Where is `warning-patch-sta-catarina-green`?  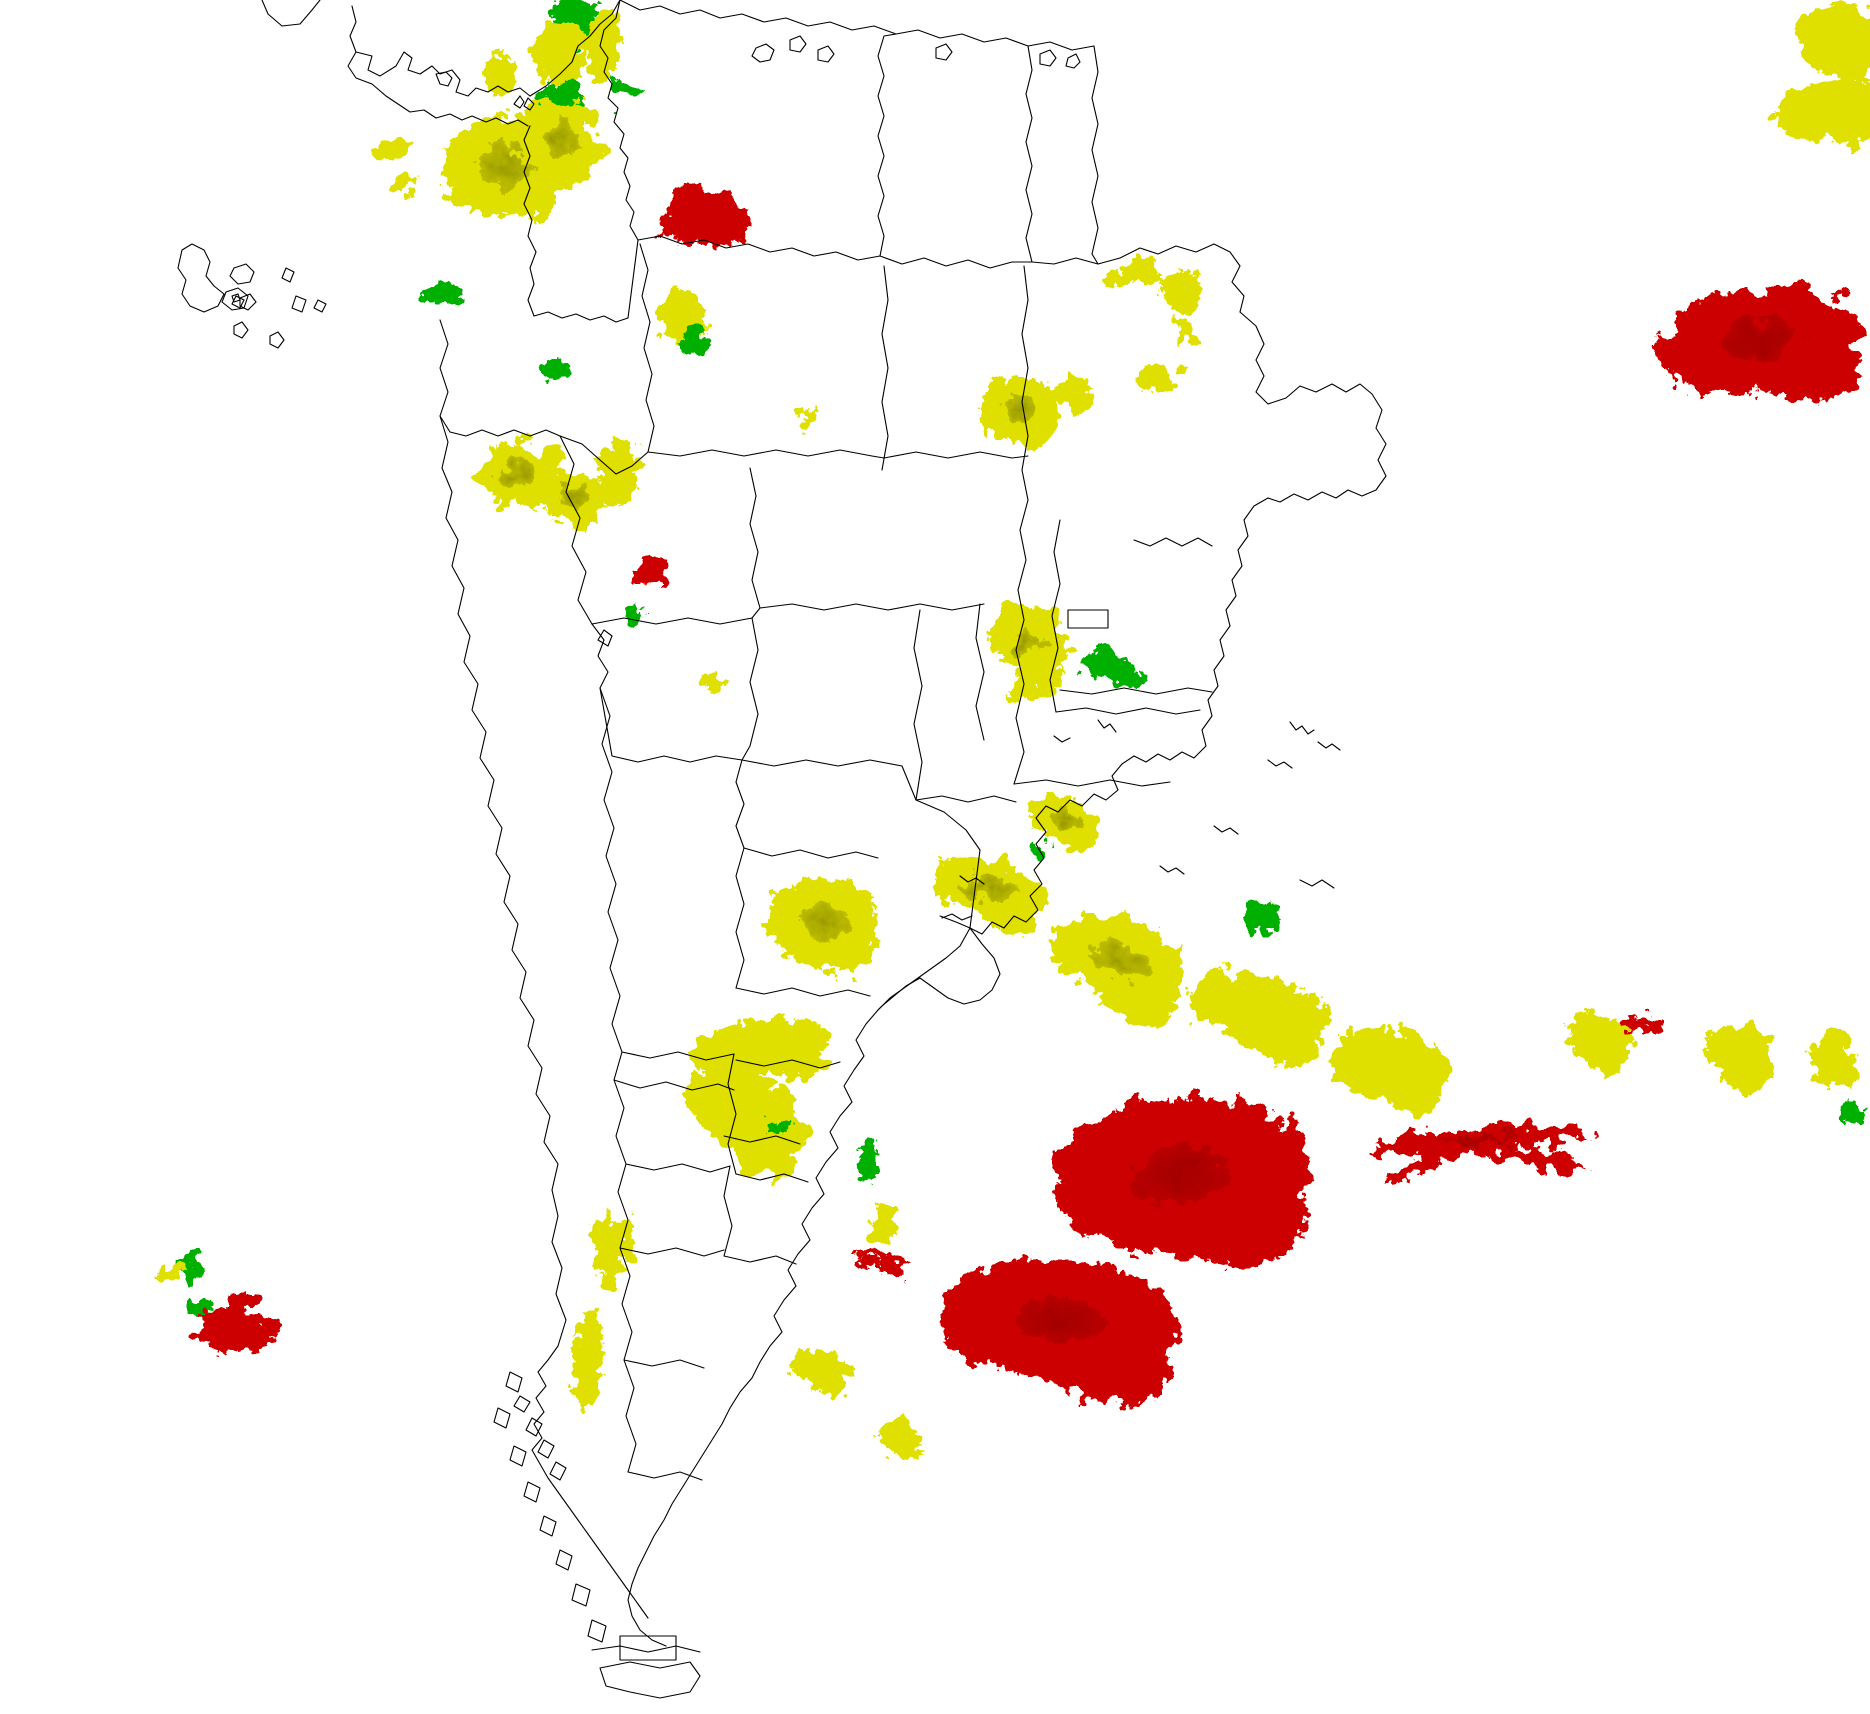 warning-patch-sta-catarina-green is located at coordinates (1036, 848).